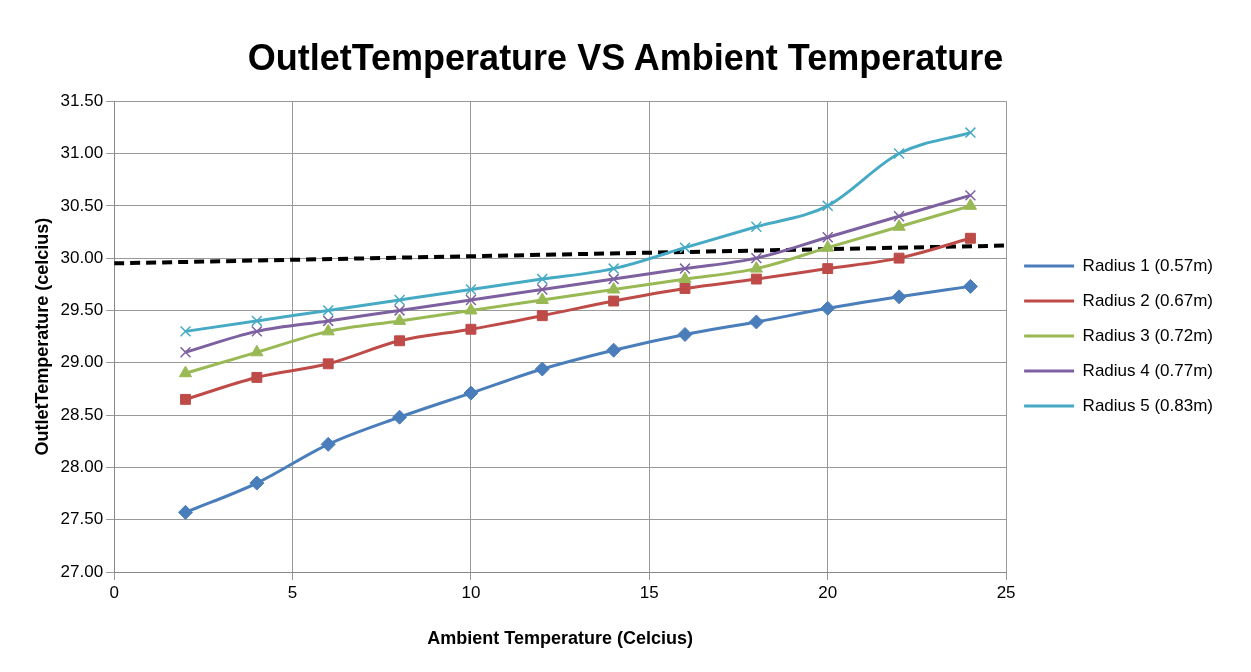 This screenshot has width=1251, height=672. I want to click on x-tick-label: 5, so click(292, 592).